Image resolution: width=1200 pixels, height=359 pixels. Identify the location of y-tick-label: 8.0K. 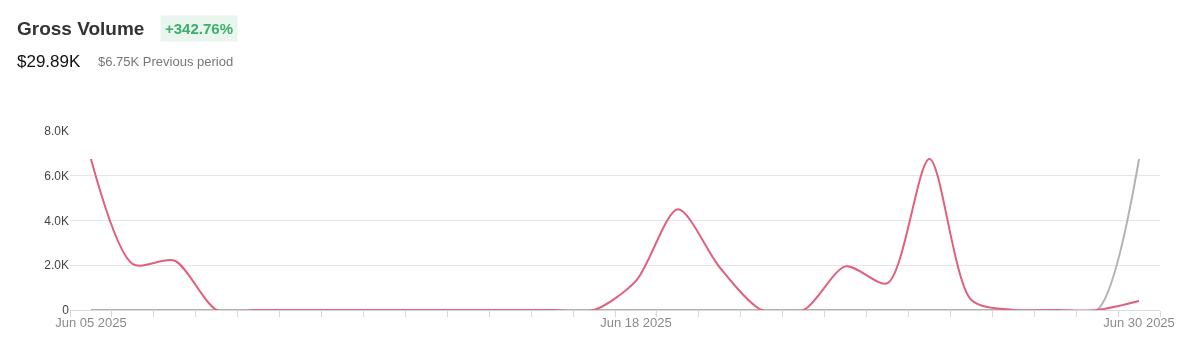
(56, 131).